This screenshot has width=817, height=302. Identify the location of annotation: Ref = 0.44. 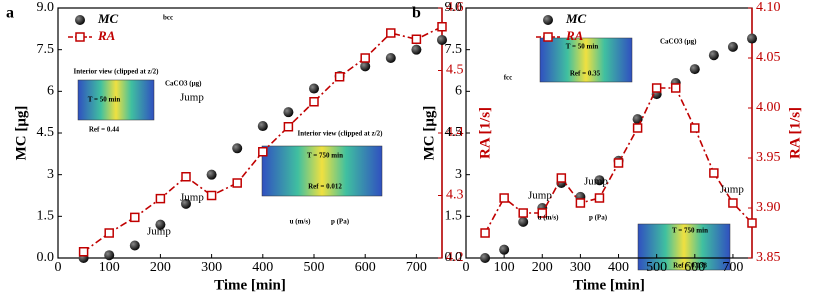
(104, 130).